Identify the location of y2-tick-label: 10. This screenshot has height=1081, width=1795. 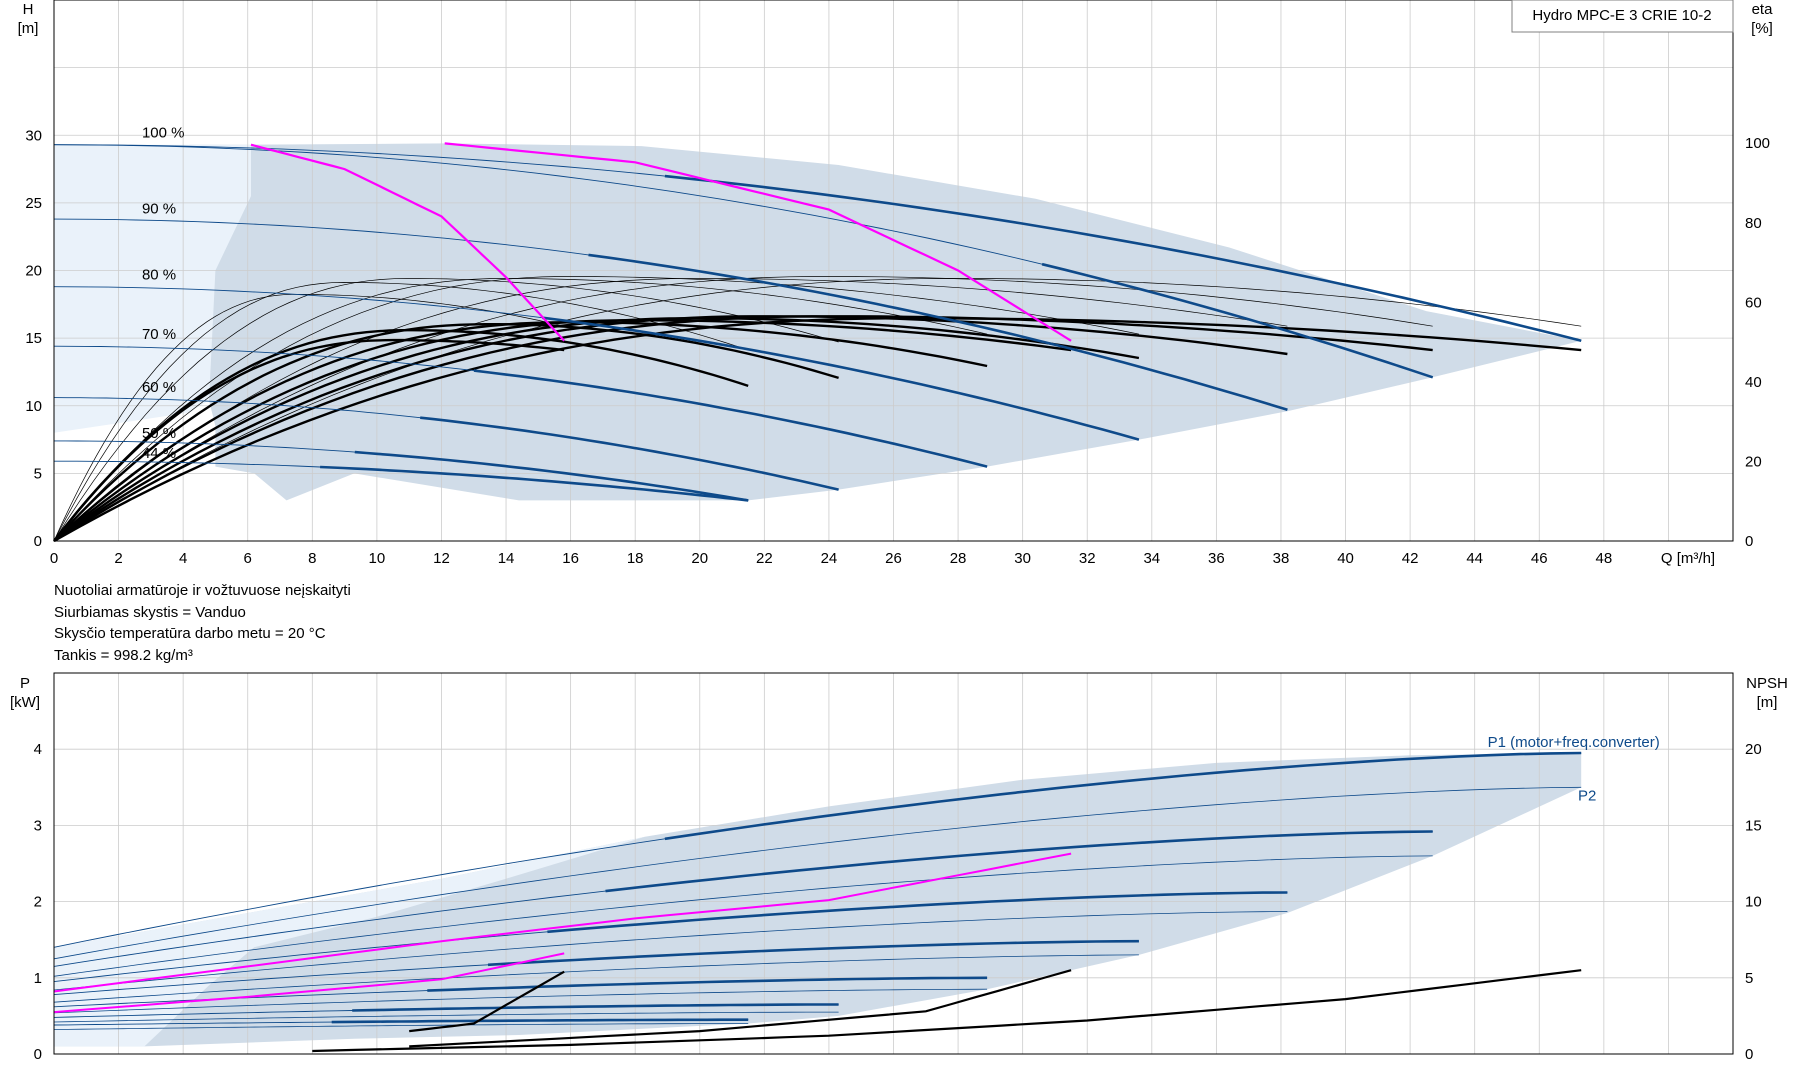
(1753, 902).